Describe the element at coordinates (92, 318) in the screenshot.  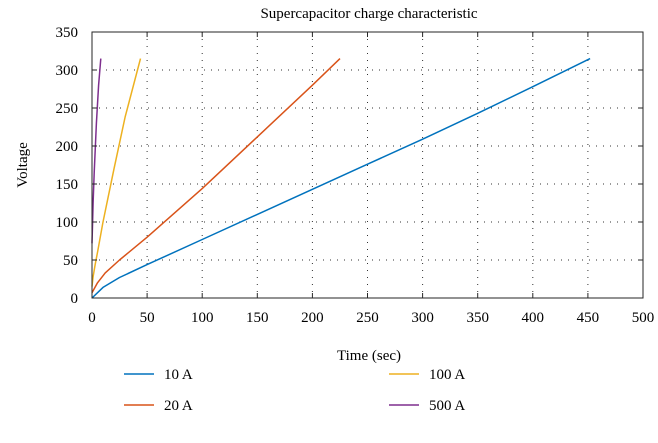
I see `x-tick-label: 0` at that location.